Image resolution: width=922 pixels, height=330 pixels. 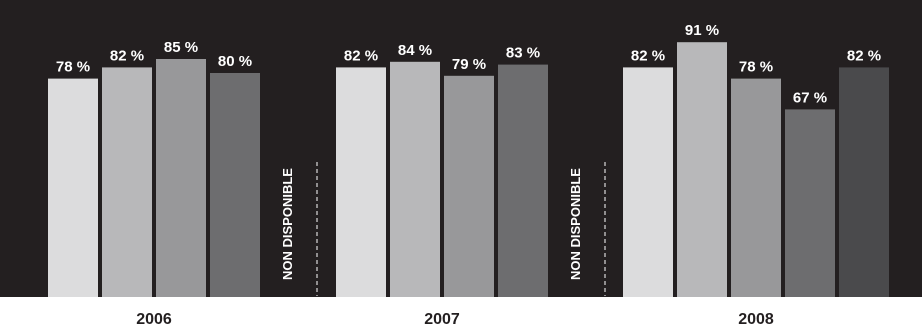 I want to click on year-labels-layer: 2006 2007 2008, so click(x=455, y=319).